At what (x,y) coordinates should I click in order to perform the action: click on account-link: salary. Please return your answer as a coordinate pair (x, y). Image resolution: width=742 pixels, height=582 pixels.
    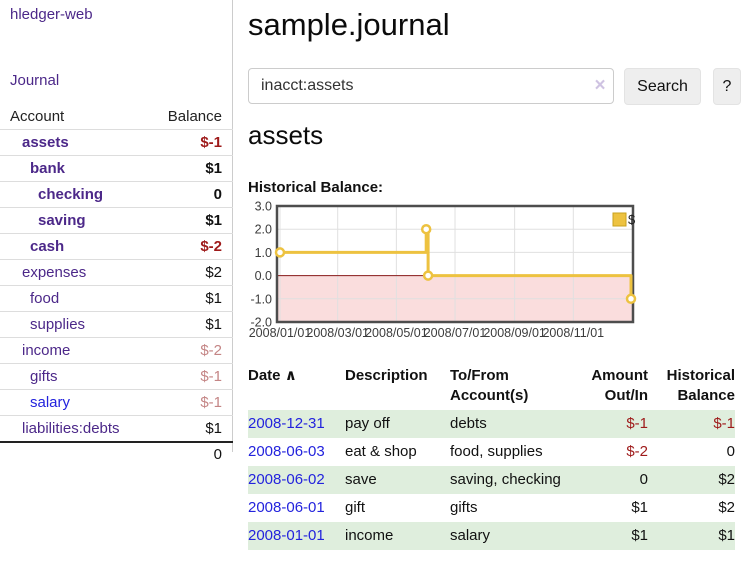
    Looking at the image, I should click on (50, 402).